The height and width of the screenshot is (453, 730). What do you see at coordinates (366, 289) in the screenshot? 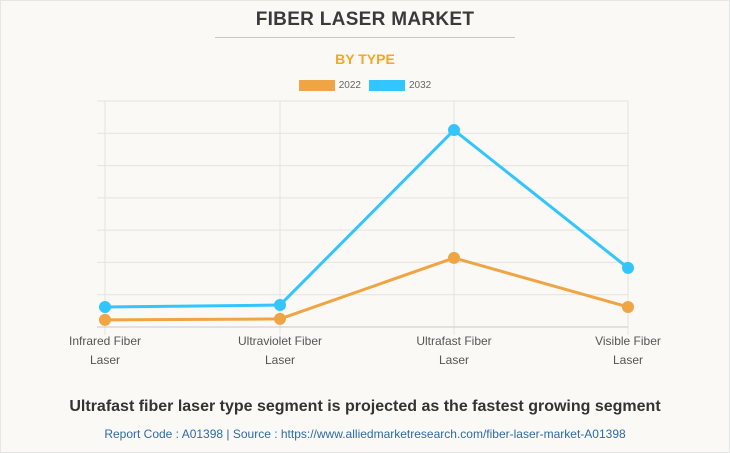
I see `series-line-2022` at bounding box center [366, 289].